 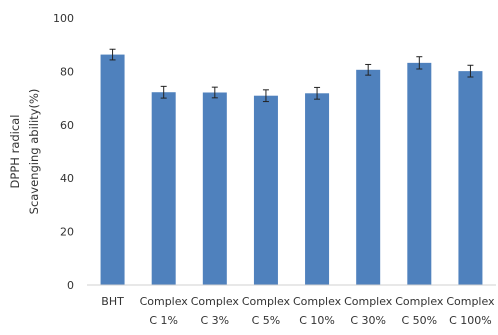 What do you see at coordinates (67, 71) in the screenshot?
I see `y-tick-label: 80` at bounding box center [67, 71].